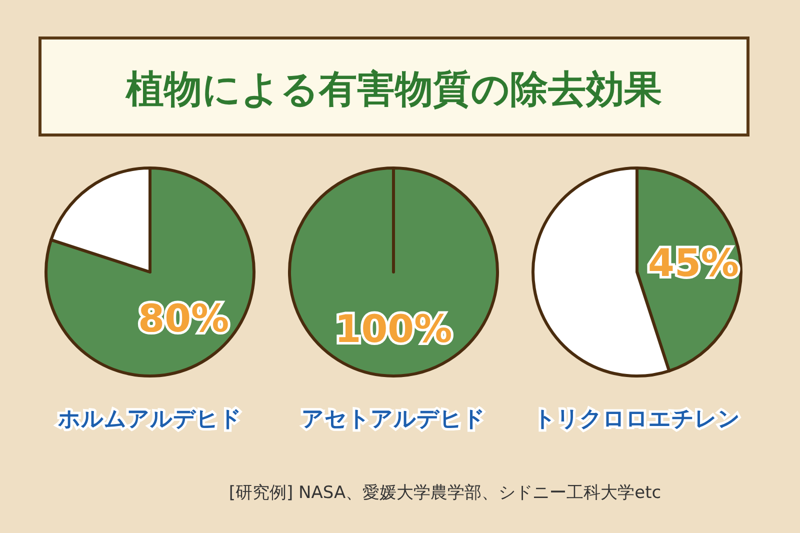  Describe the element at coordinates (149, 419) in the screenshot. I see `text: ホルムアルデヒド` at that location.